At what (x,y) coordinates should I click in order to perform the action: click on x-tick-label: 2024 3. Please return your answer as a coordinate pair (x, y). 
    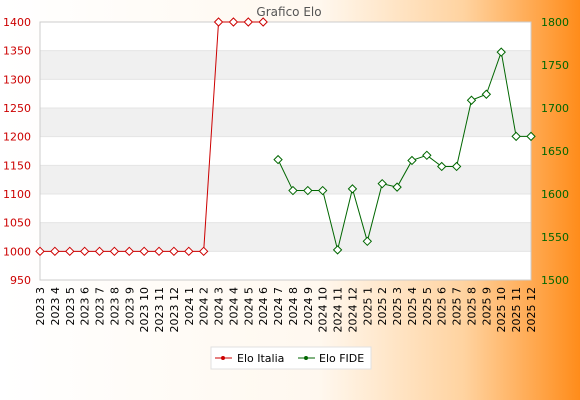
    Looking at the image, I should click on (219, 306).